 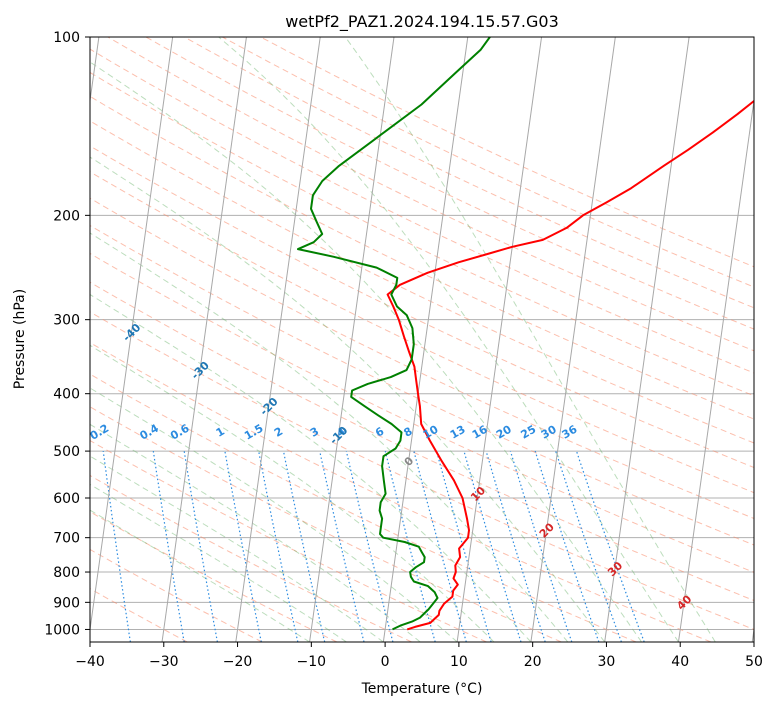 I want to click on y-tick-label: 200, so click(x=66, y=216).